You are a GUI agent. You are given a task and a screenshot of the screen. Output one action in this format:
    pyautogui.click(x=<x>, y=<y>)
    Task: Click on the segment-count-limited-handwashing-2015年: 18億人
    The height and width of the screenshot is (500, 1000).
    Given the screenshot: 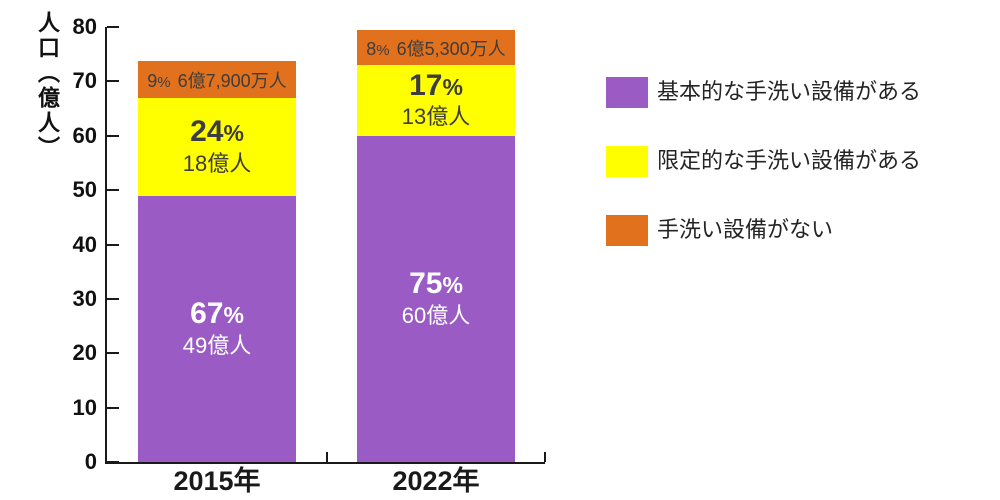 What is the action you would take?
    pyautogui.click(x=217, y=163)
    